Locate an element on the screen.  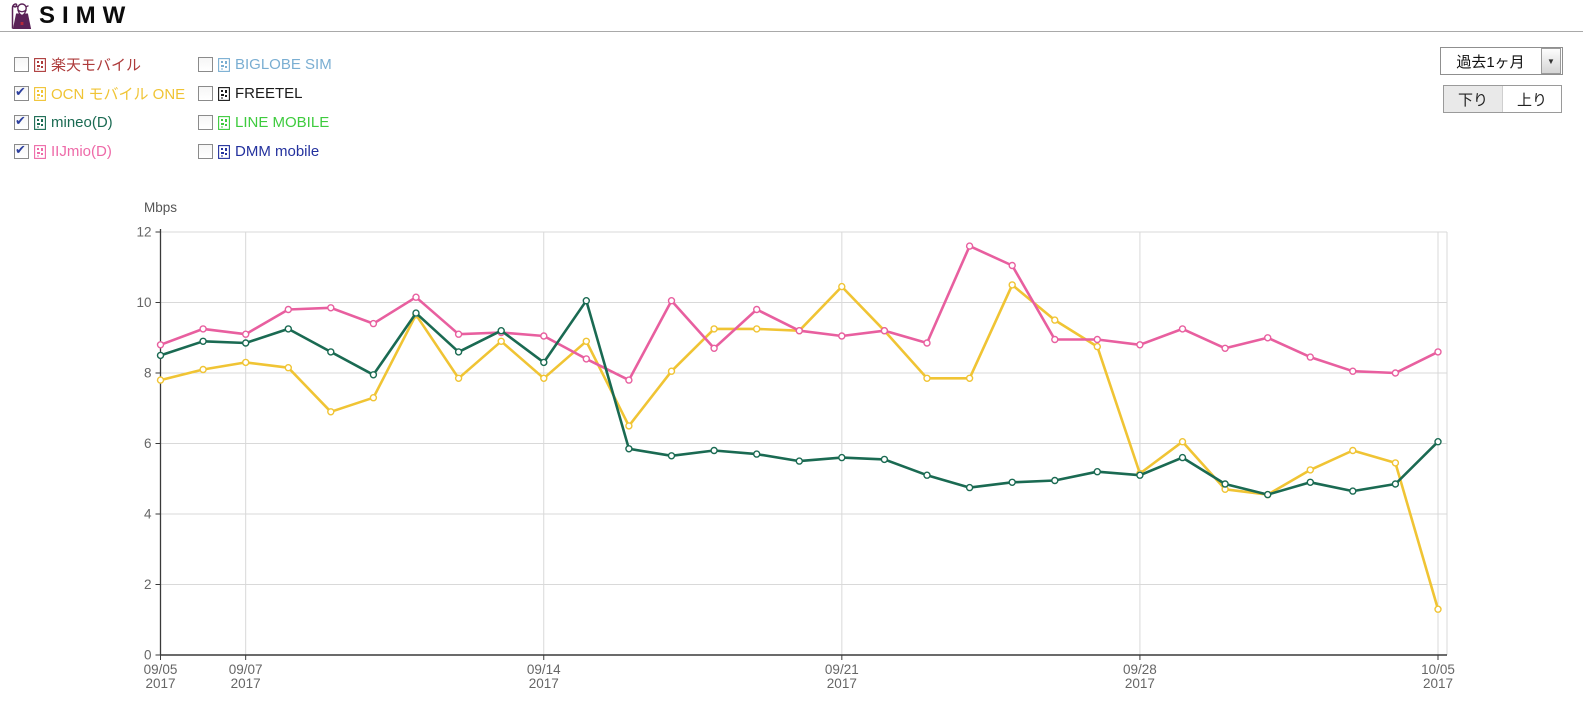
rakuten-checkbox is located at coordinates (21, 64).